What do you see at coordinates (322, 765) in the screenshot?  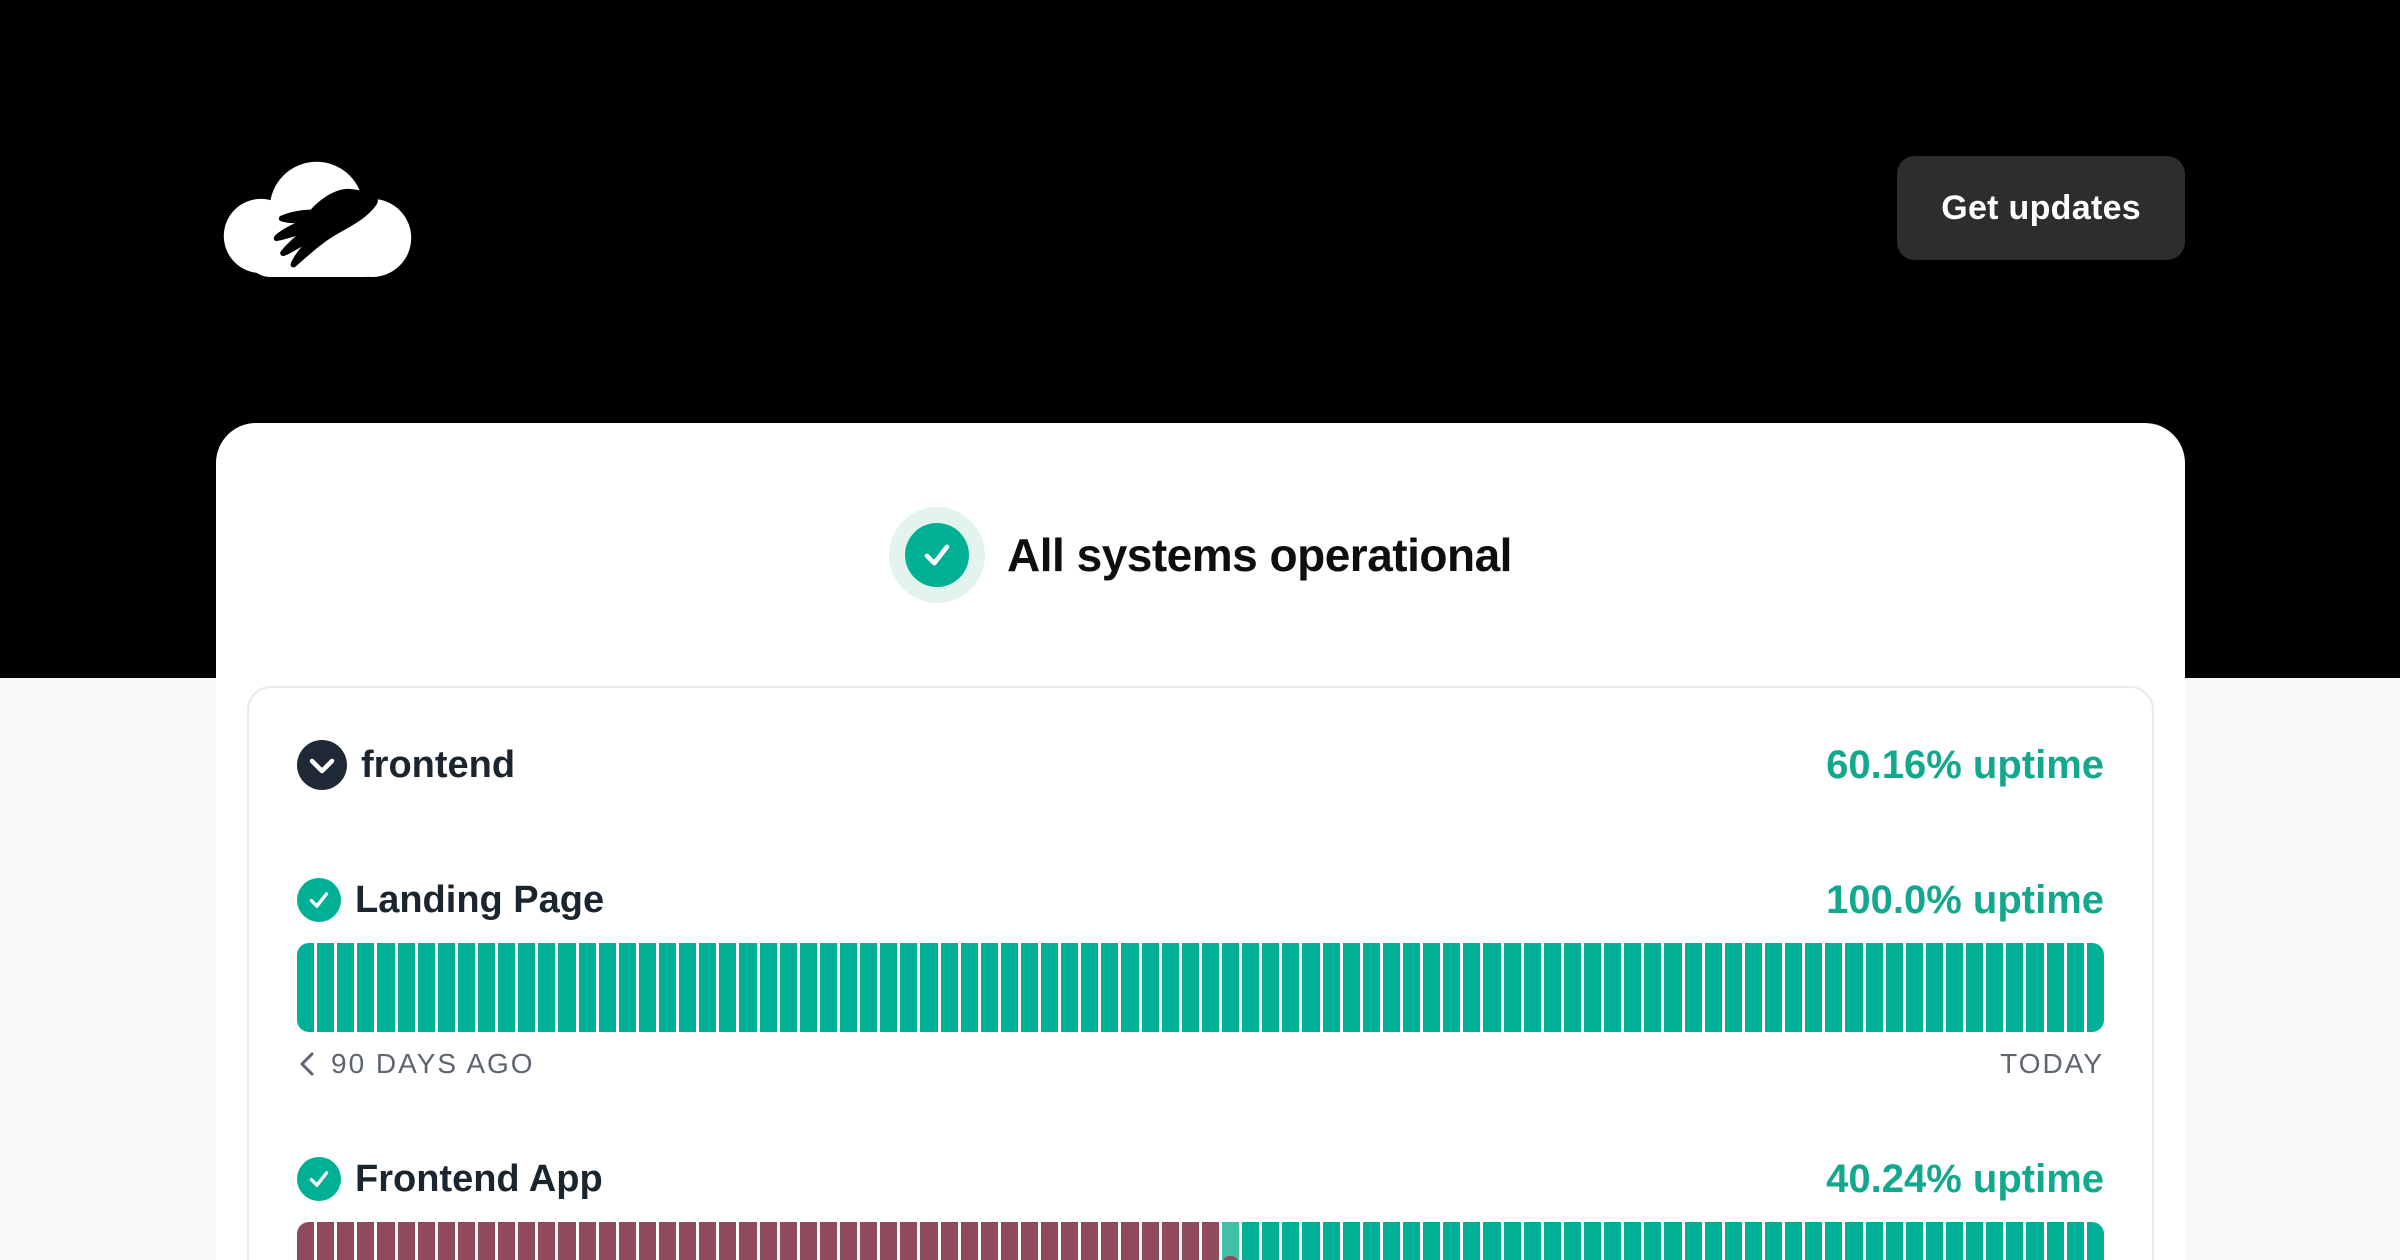 I see `chevron-down-icon` at bounding box center [322, 765].